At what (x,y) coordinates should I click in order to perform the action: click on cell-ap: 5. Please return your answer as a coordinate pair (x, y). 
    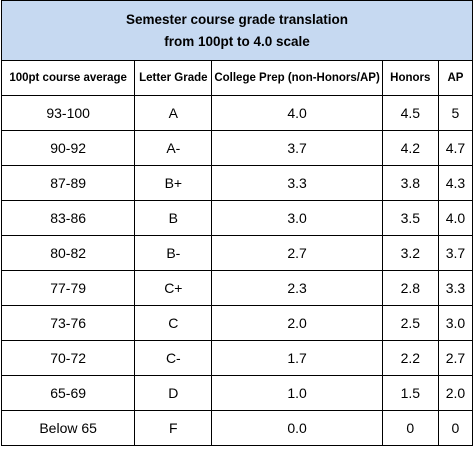
    Looking at the image, I should click on (455, 113).